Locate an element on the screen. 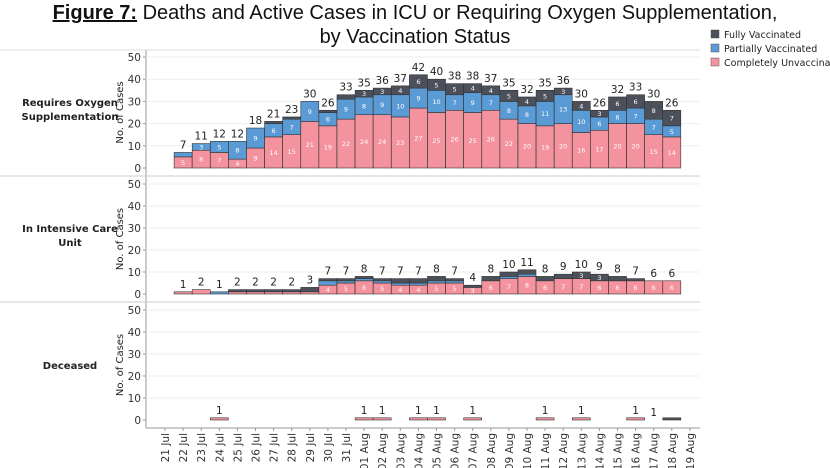  panel-label: Requires Oxygen is located at coordinates (70, 103).